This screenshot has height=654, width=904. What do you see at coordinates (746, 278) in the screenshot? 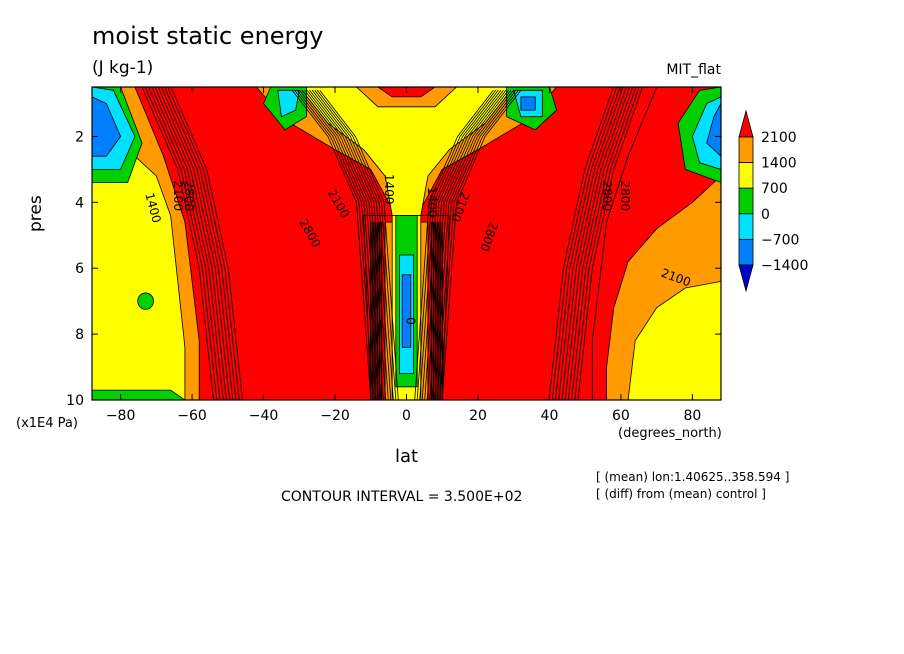
I see `colorbar-bottom-arrow` at bounding box center [746, 278].